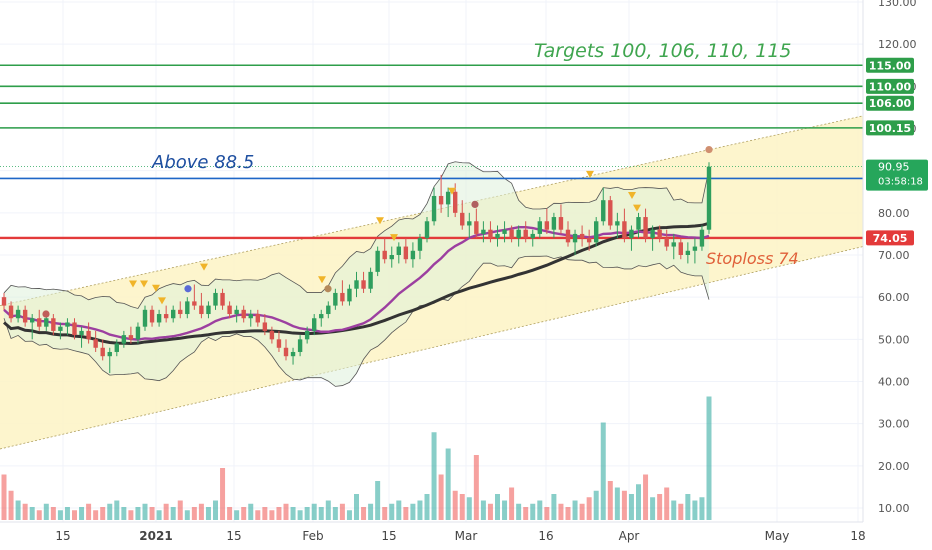 The width and height of the screenshot is (932, 550). What do you see at coordinates (202, 162) in the screenshot?
I see `above-annotation: Above 88.5` at bounding box center [202, 162].